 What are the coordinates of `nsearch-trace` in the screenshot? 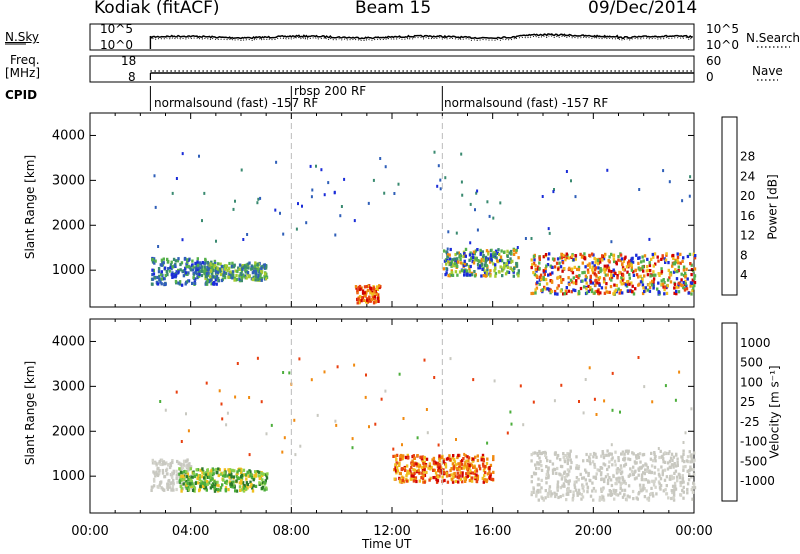 It's located at (421, 38).